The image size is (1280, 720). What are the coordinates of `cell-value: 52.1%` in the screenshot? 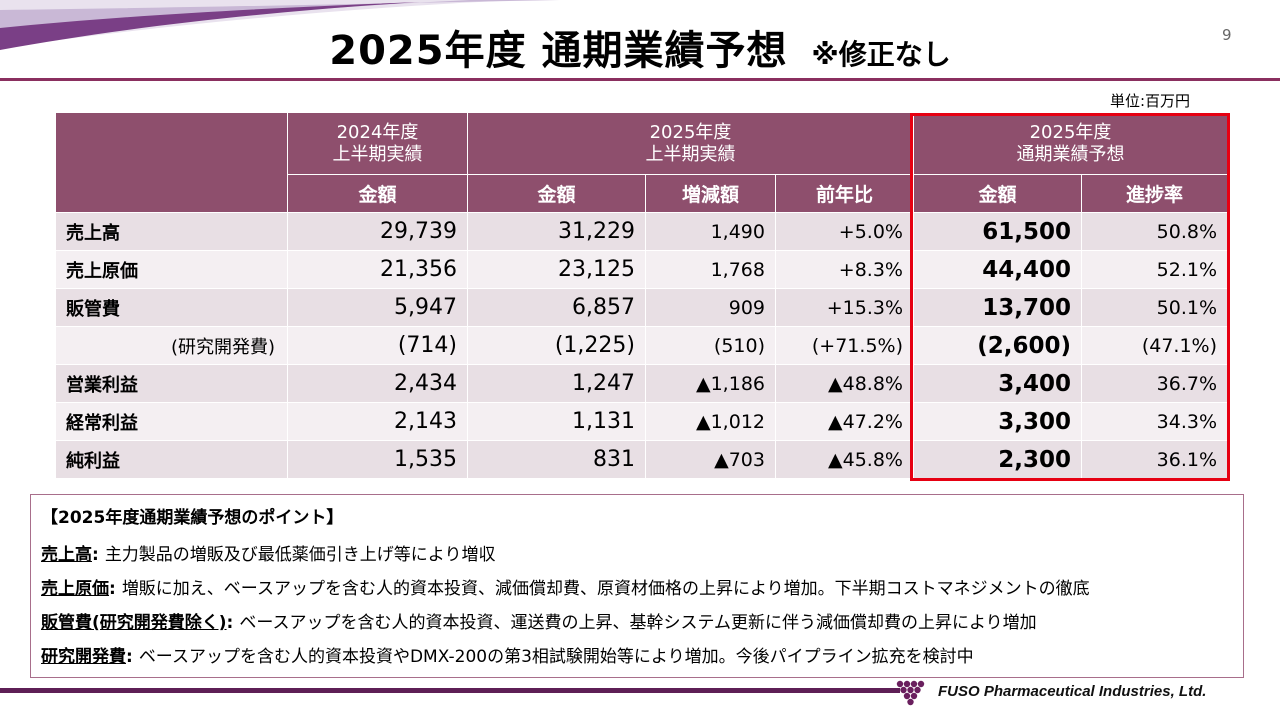 It's located at (1154, 269).